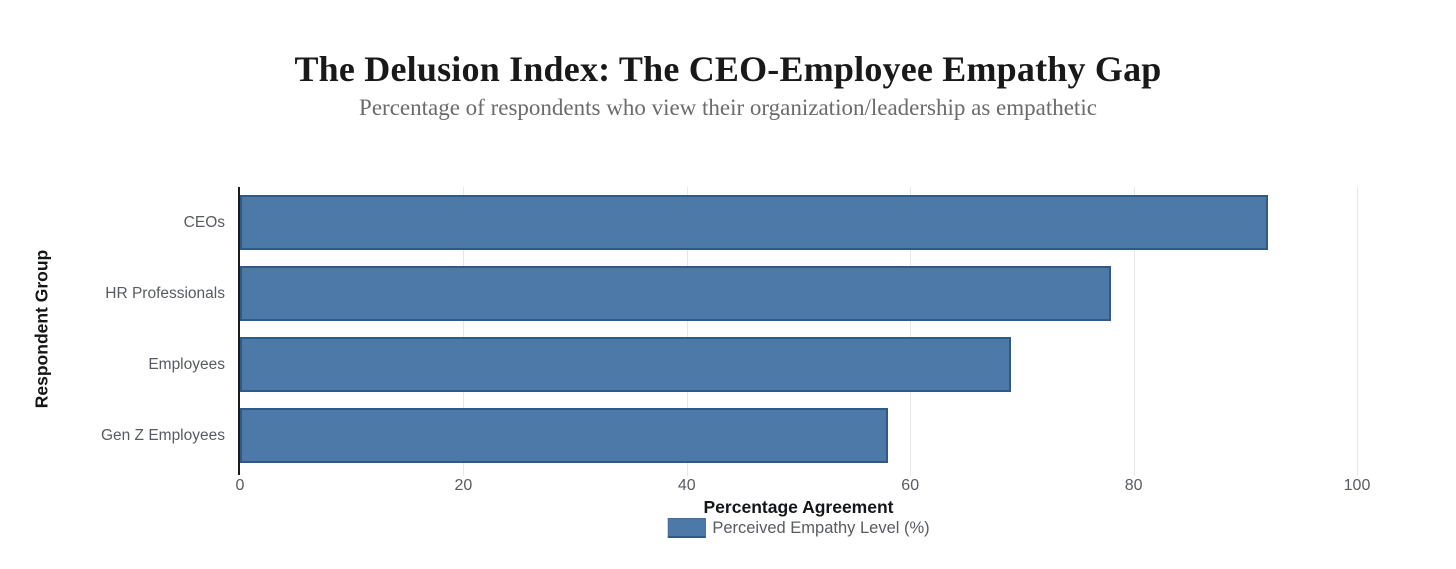 This screenshot has width=1456, height=569. I want to click on legend-swatch-icon, so click(686, 528).